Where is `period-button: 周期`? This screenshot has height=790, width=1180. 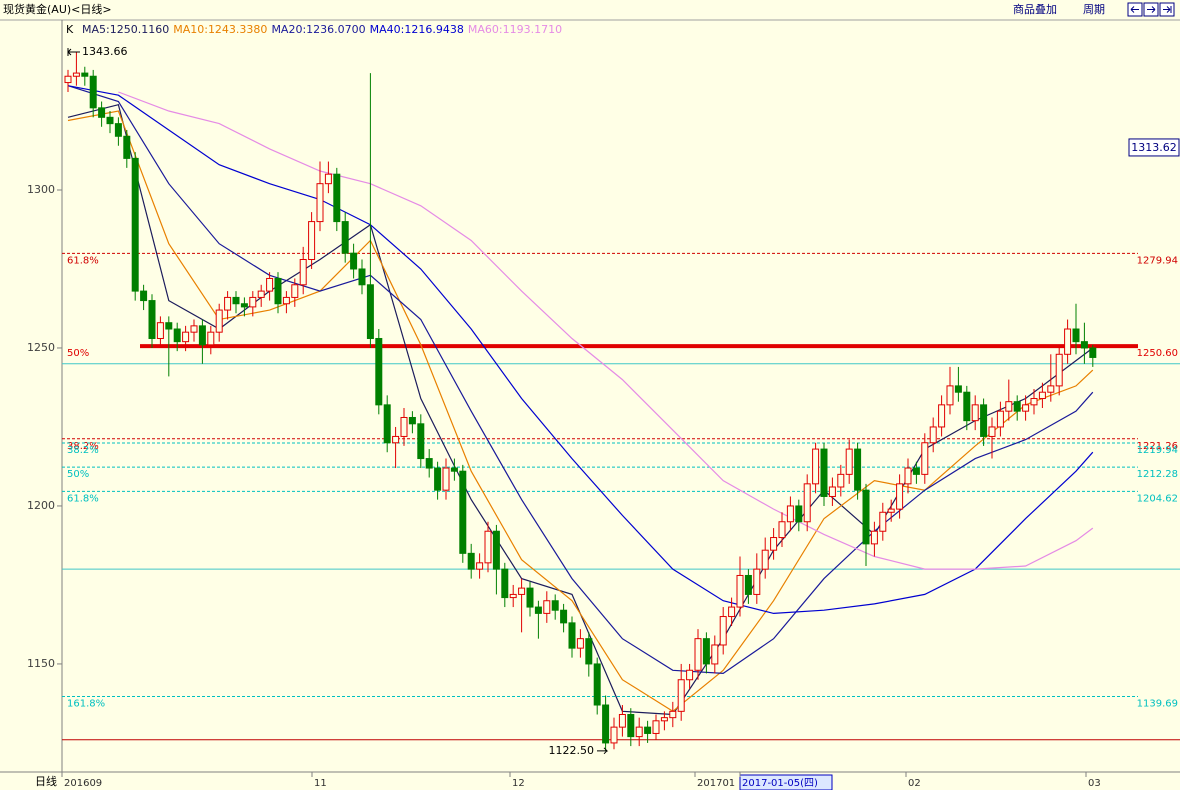 period-button: 周期 is located at coordinates (1094, 9).